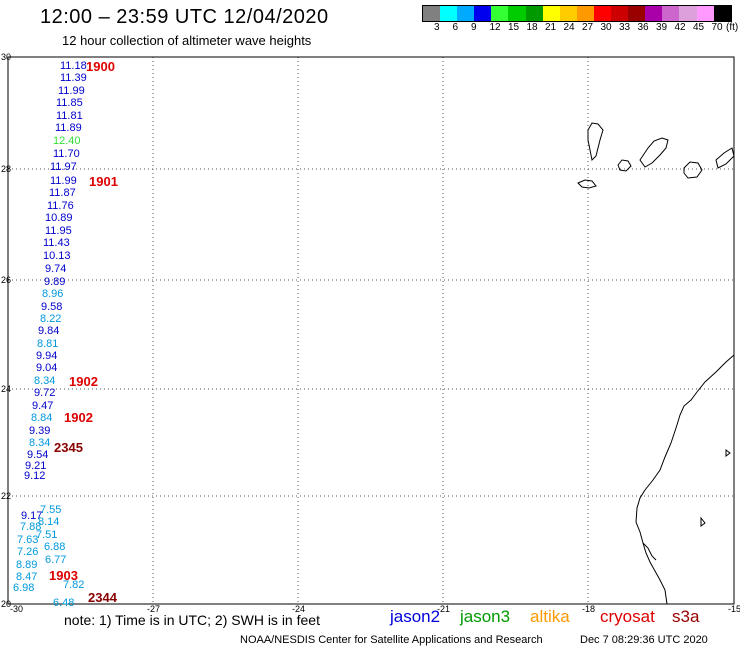 The width and height of the screenshot is (740, 650). Describe the element at coordinates (153, 609) in the screenshot. I see `x-tick-label: -27` at that location.